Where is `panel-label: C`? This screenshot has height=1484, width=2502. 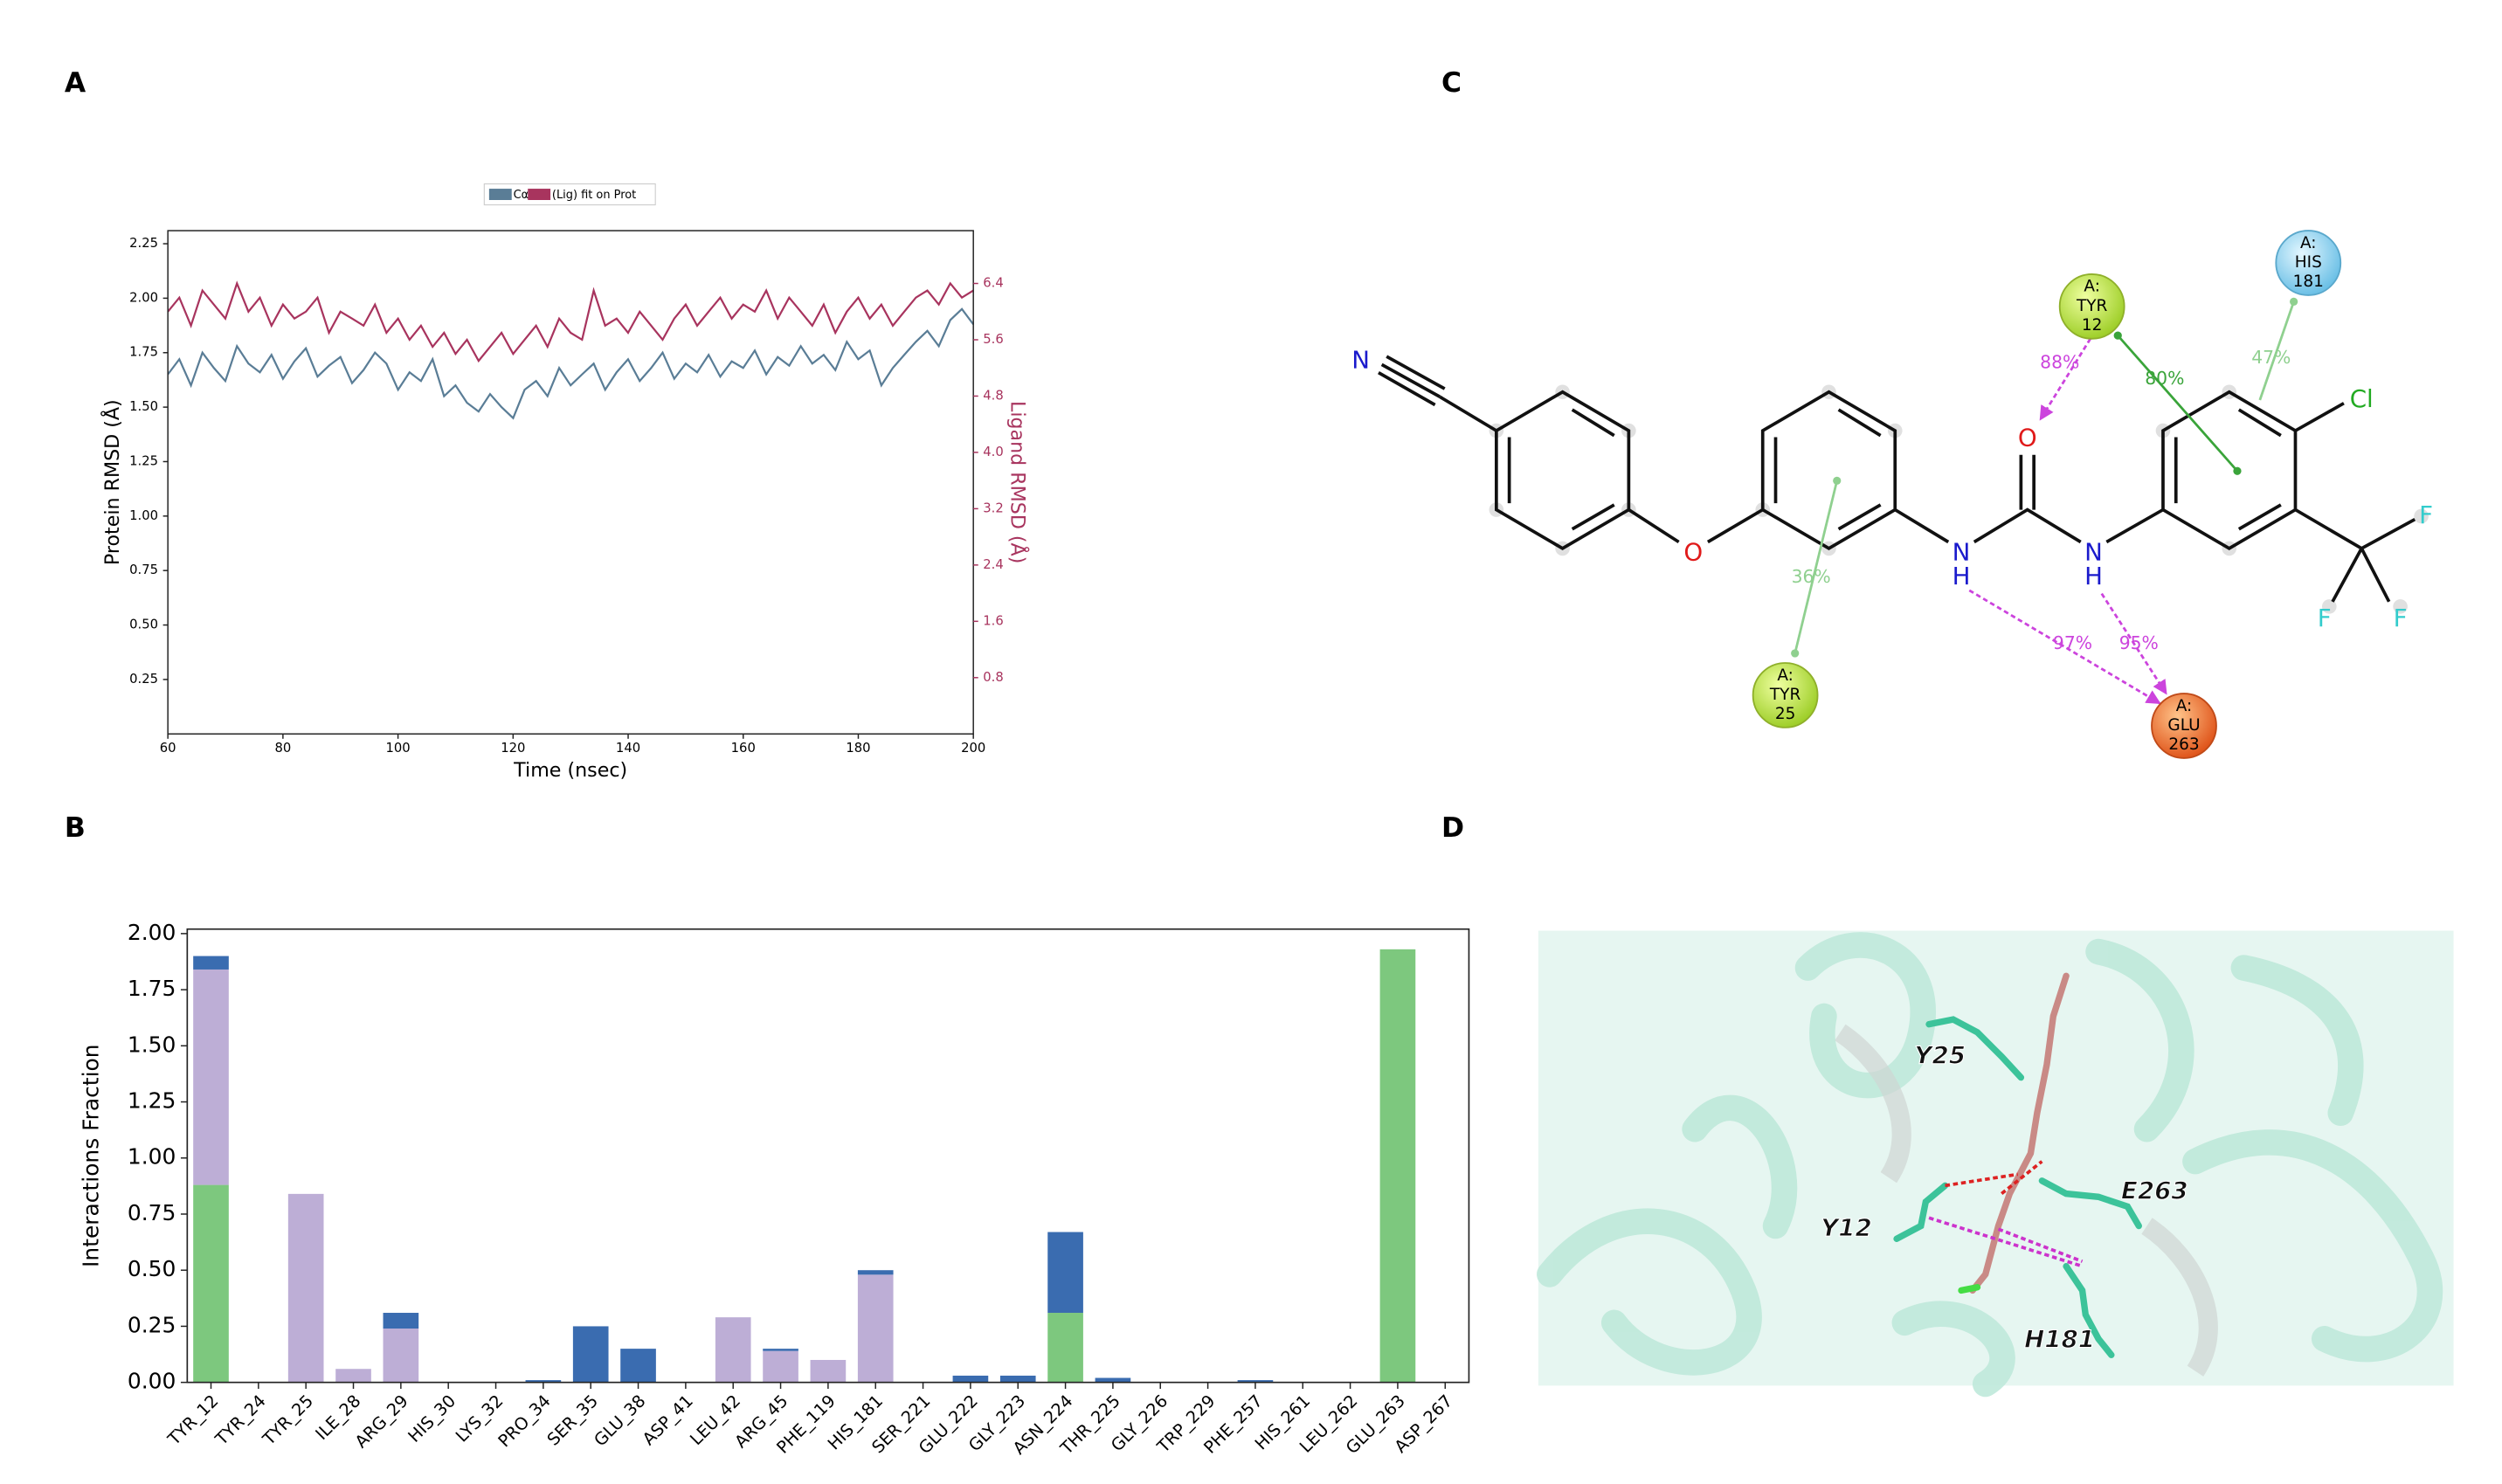 panel-label: C is located at coordinates (1451, 83).